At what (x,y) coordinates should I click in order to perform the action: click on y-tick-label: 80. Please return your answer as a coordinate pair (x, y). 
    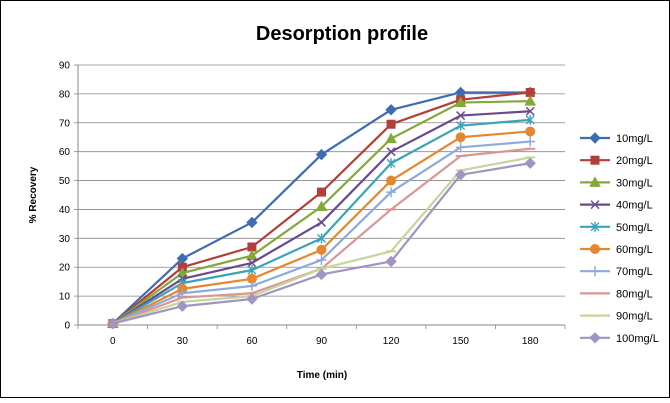
    Looking at the image, I should click on (65, 94).